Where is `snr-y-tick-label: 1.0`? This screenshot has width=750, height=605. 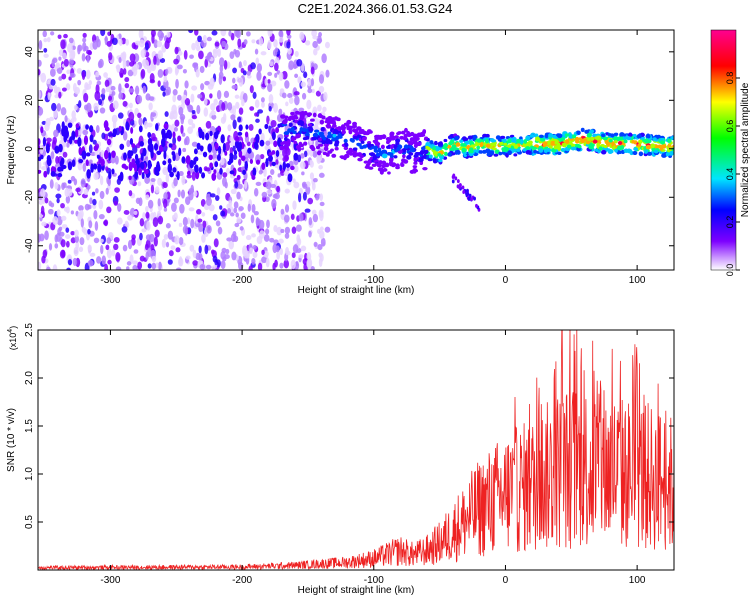 snr-y-tick-label: 1.0 is located at coordinates (29, 474).